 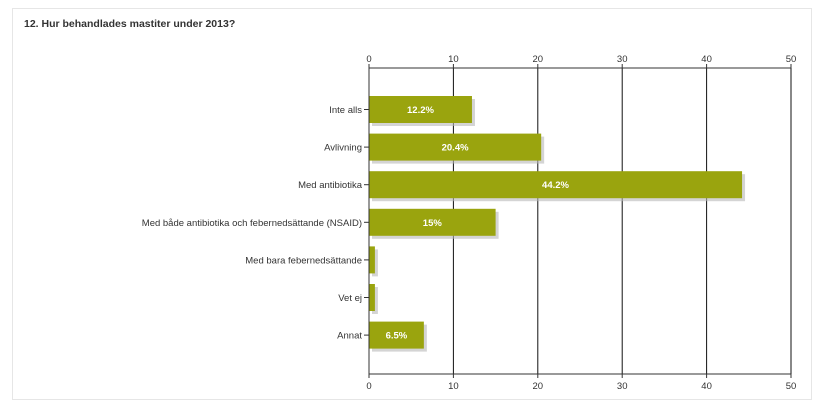 I want to click on bar-data-label: 6.5%, so click(x=397, y=336).